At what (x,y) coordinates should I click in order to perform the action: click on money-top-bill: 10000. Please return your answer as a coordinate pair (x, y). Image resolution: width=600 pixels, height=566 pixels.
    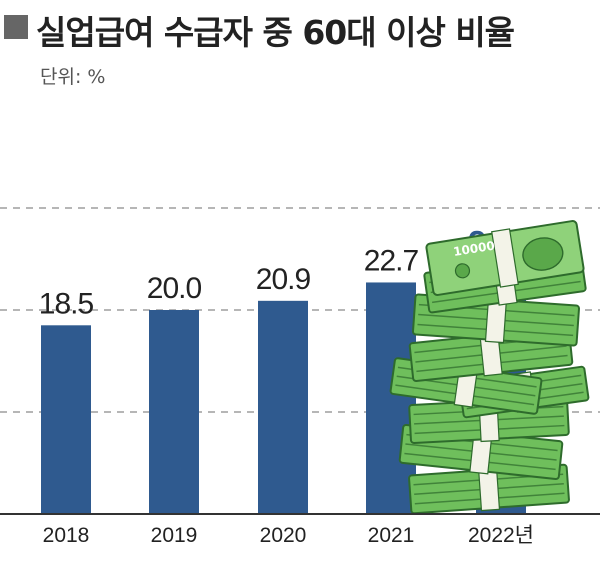
    Looking at the image, I should click on (505, 258).